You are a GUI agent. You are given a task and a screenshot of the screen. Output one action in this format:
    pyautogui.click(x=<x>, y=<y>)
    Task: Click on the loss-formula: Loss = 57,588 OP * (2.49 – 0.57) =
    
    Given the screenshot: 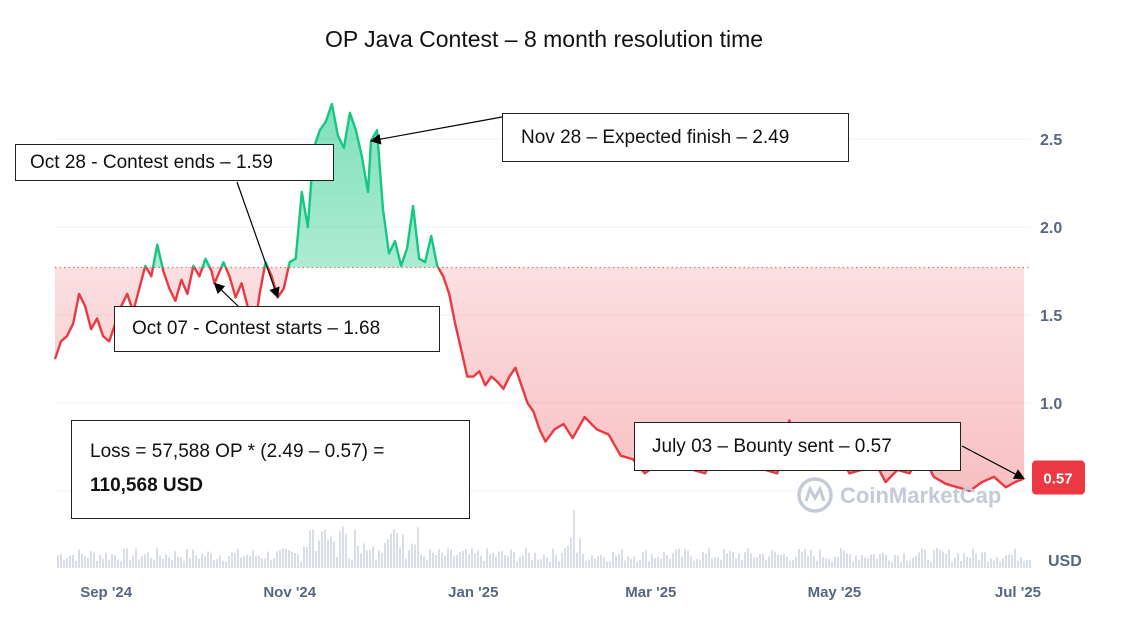 What is the action you would take?
    pyautogui.click(x=237, y=451)
    